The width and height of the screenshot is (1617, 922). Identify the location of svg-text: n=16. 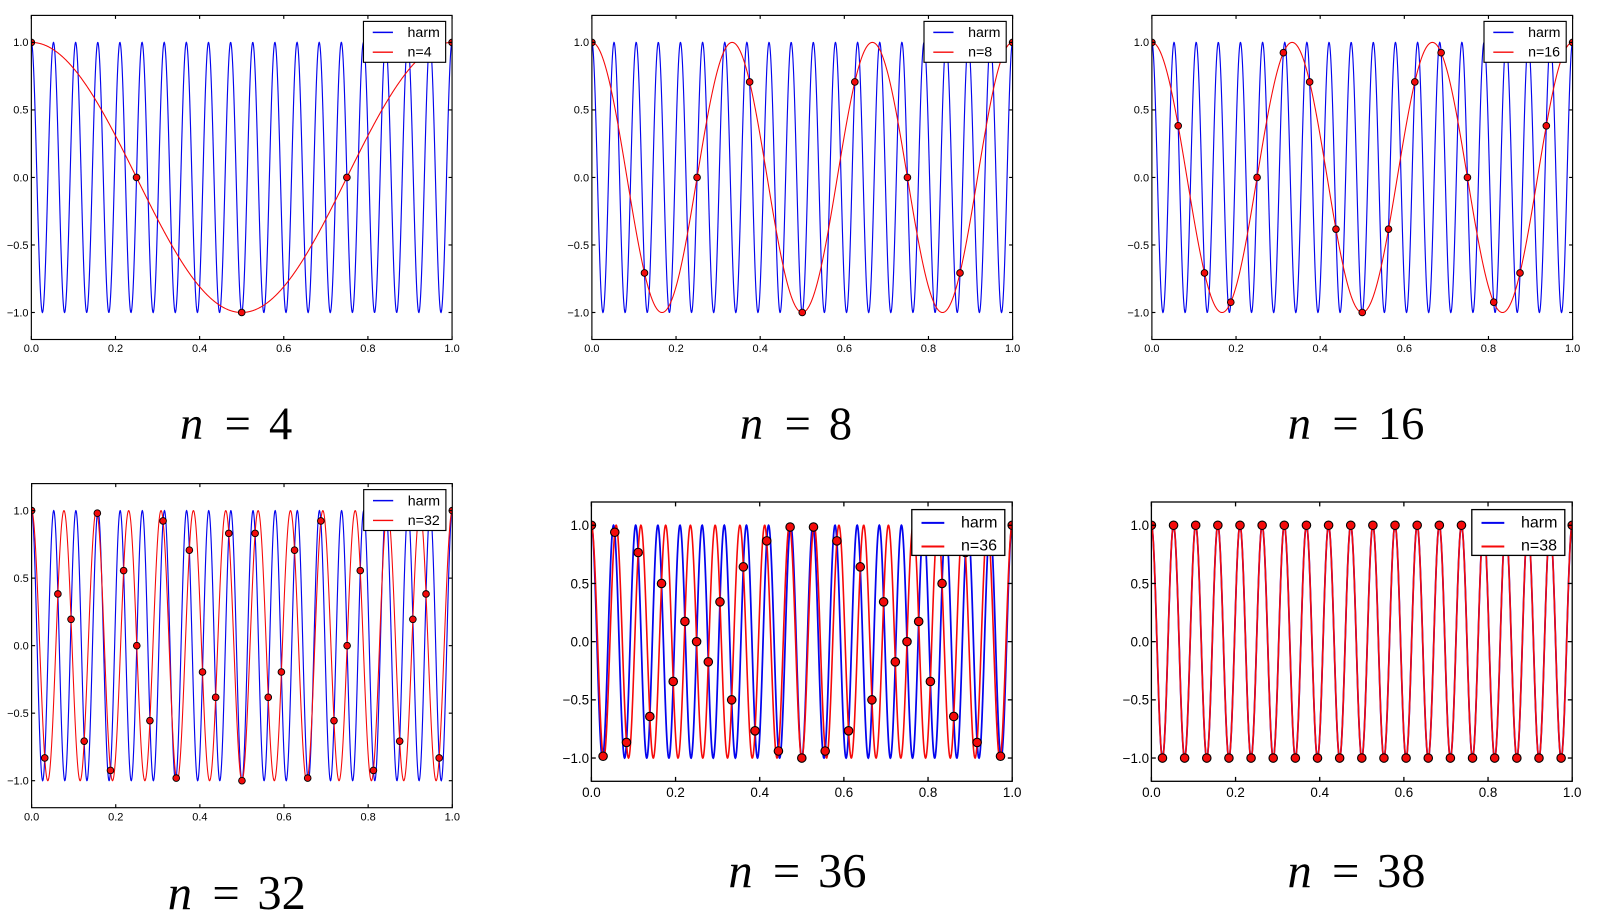
(1544, 53).